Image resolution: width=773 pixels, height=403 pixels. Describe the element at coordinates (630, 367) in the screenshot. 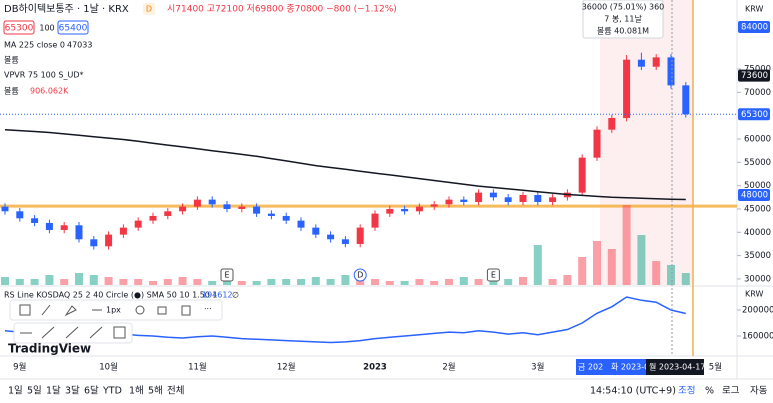

I see `date-label: 화 2023-0` at that location.